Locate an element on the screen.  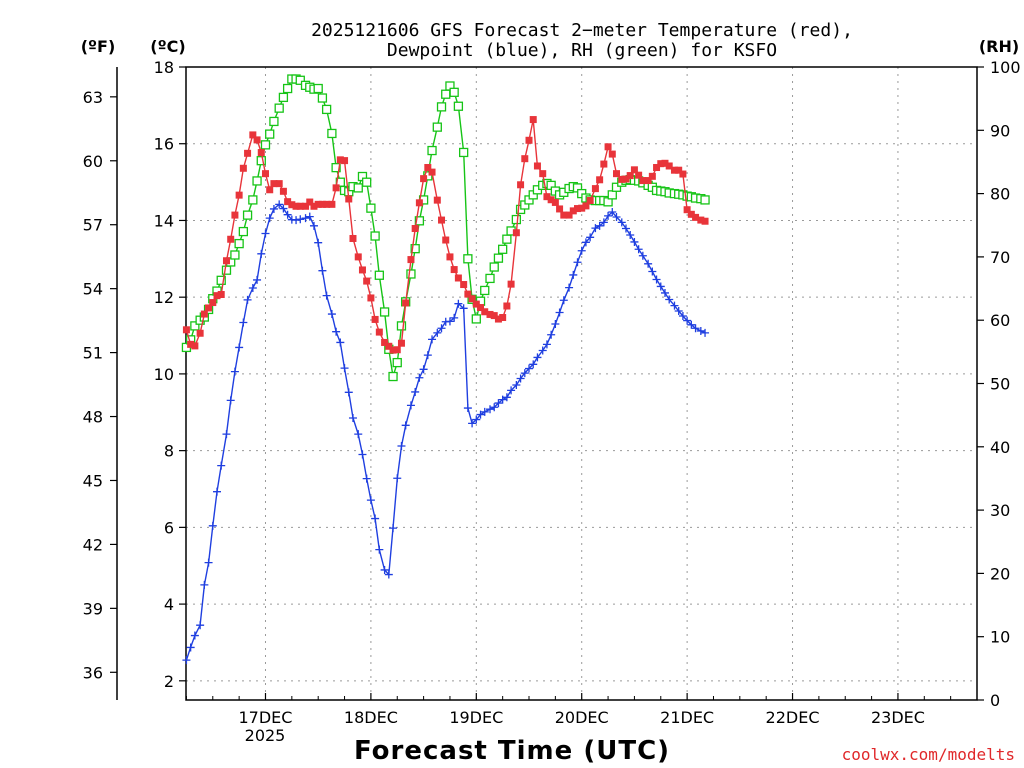
fahrenheit-tick-label: 63 is located at coordinates (93, 97).